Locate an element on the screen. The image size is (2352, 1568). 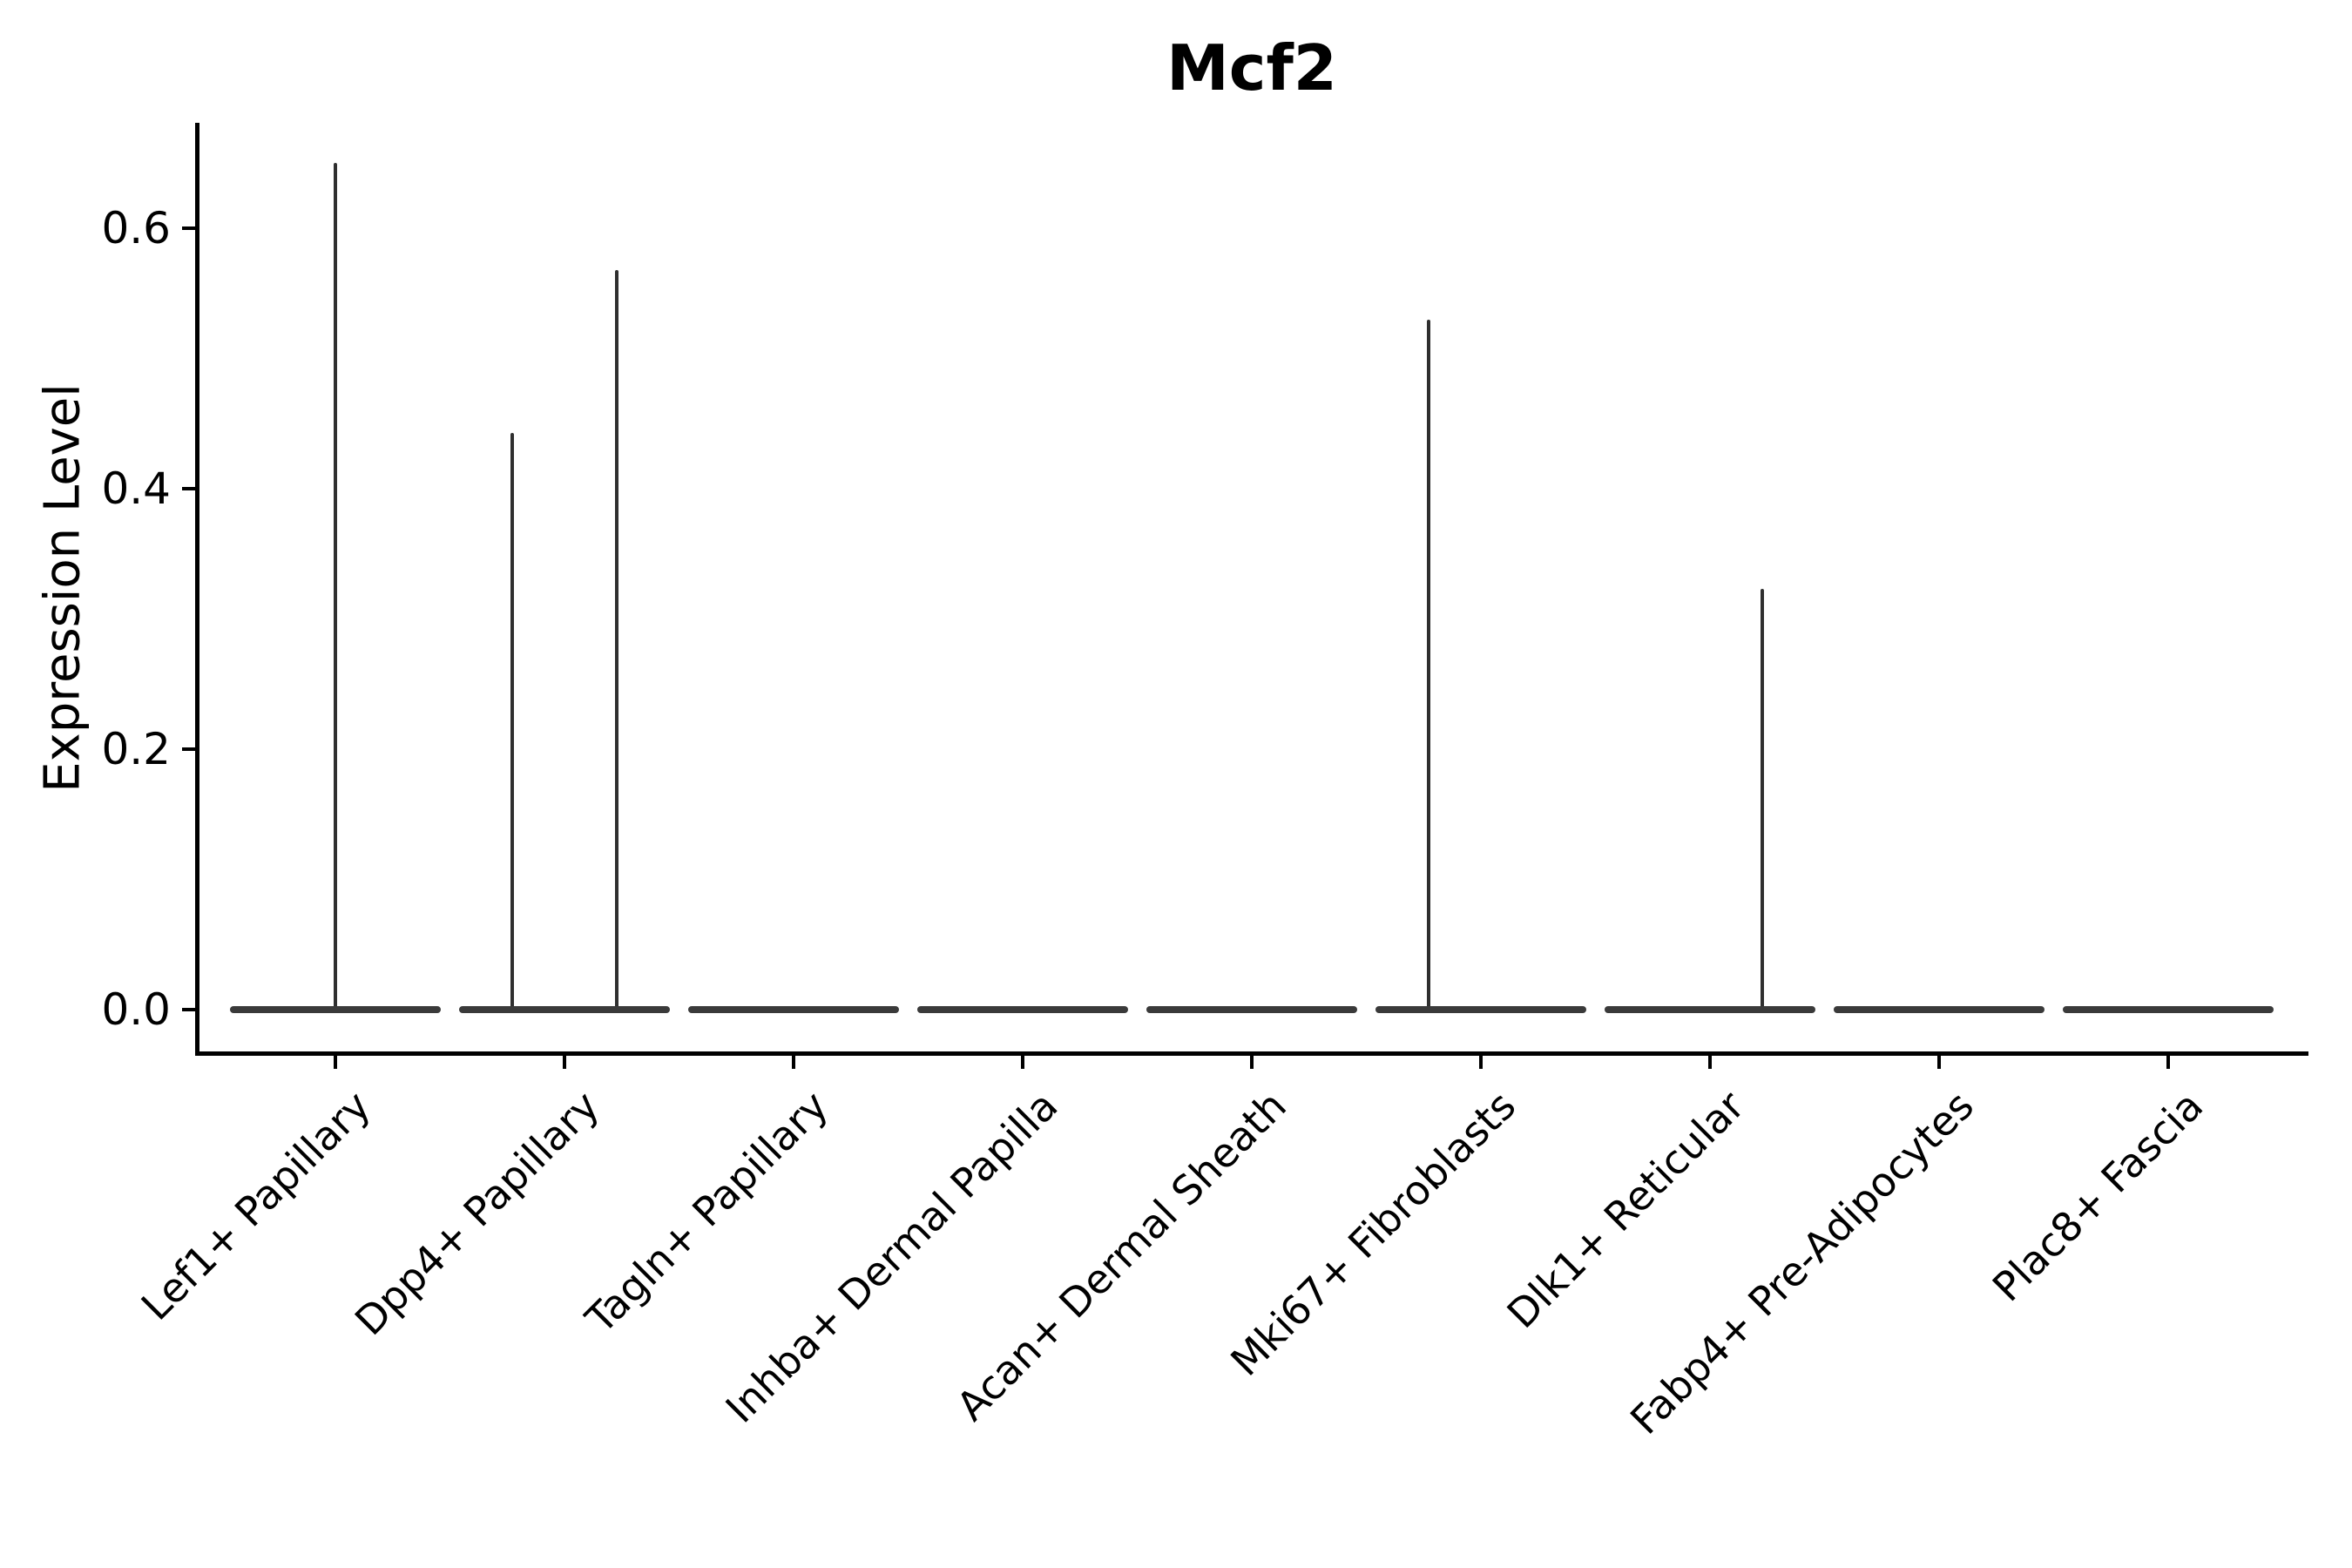
x-axis-spine is located at coordinates (1251, 1054).